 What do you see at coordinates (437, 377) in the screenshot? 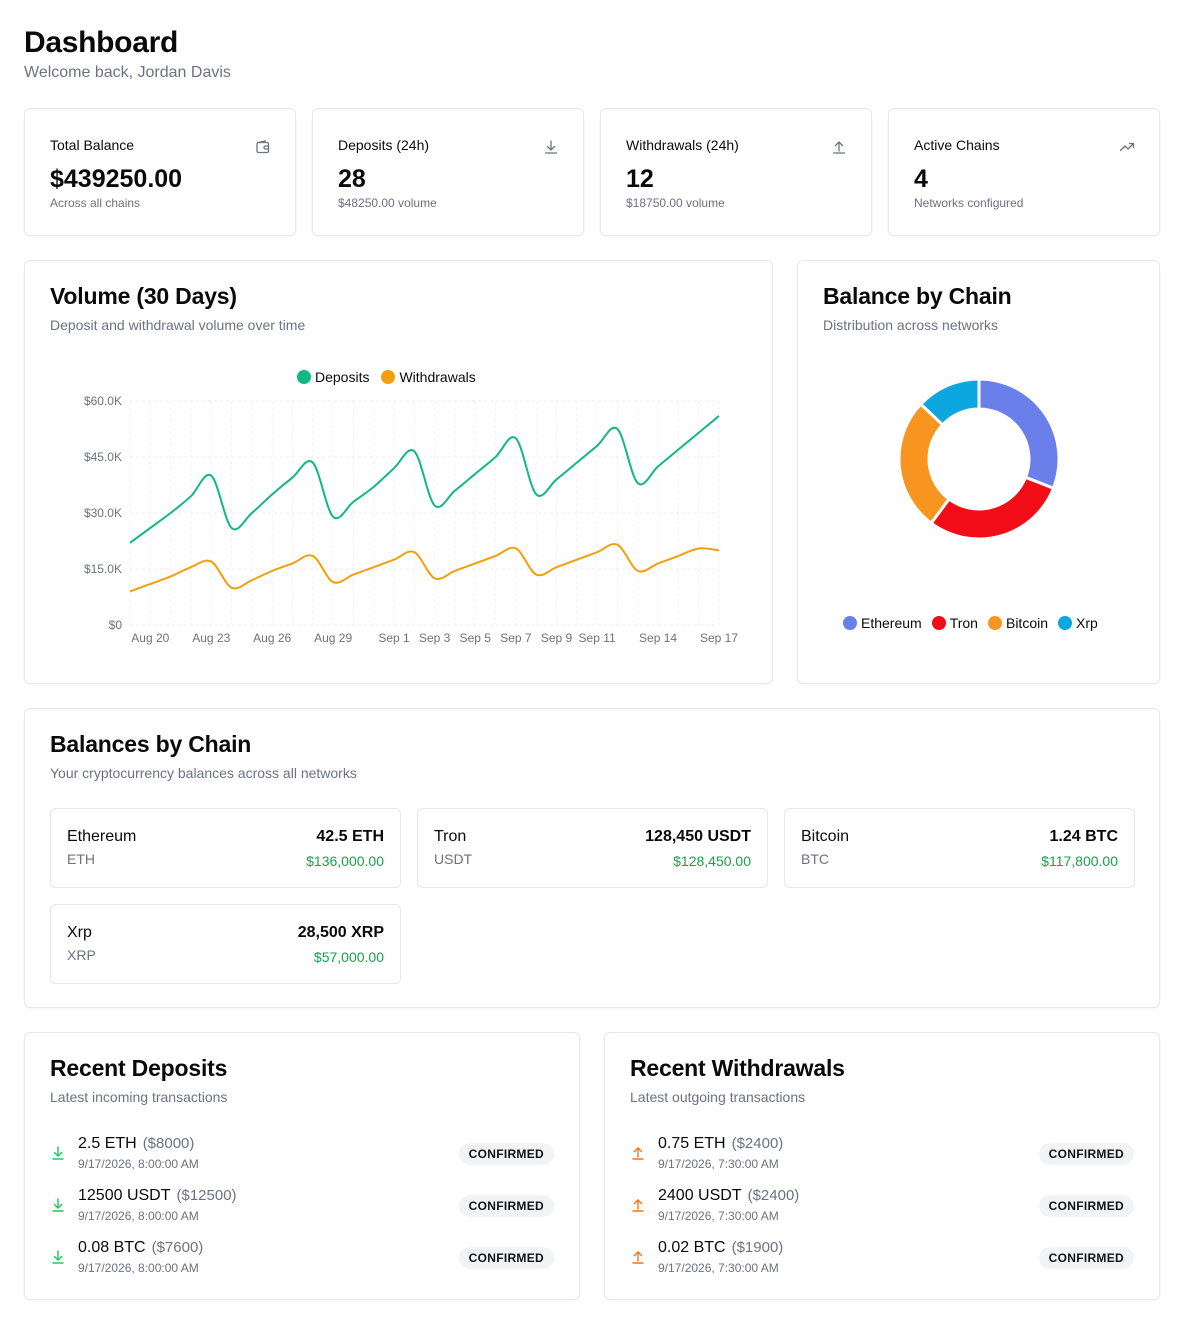
I see `legend-label: Withdrawals` at bounding box center [437, 377].